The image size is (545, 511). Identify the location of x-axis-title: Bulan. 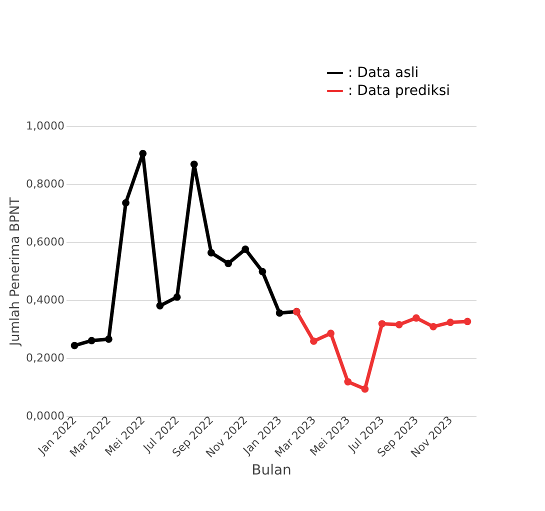
(272, 470).